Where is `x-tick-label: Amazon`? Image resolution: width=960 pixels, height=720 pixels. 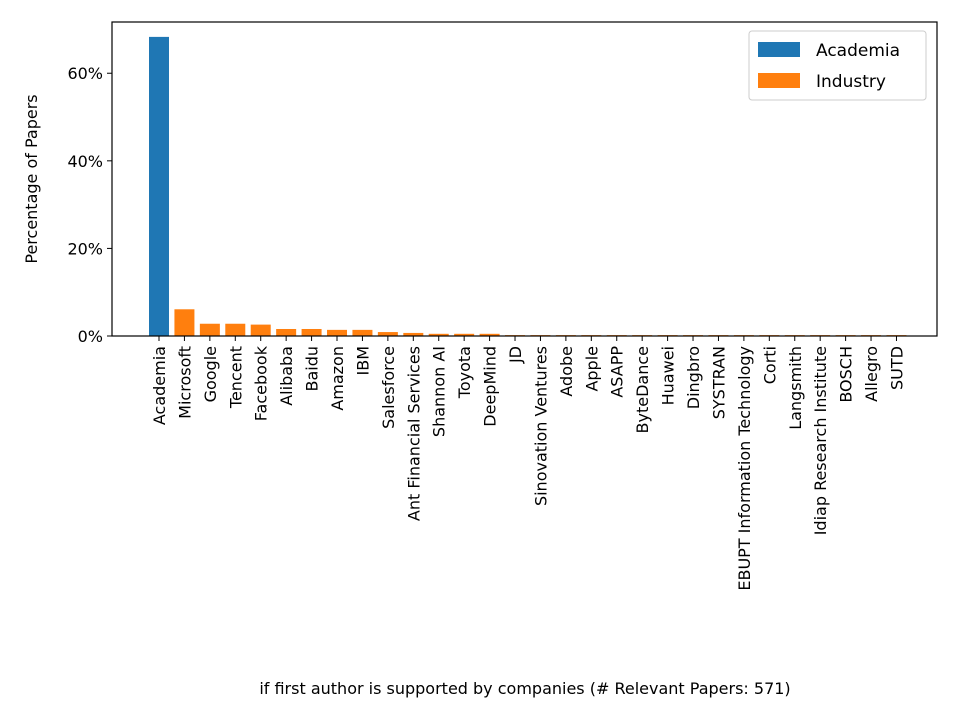
x-tick-label: Amazon is located at coordinates (337, 378).